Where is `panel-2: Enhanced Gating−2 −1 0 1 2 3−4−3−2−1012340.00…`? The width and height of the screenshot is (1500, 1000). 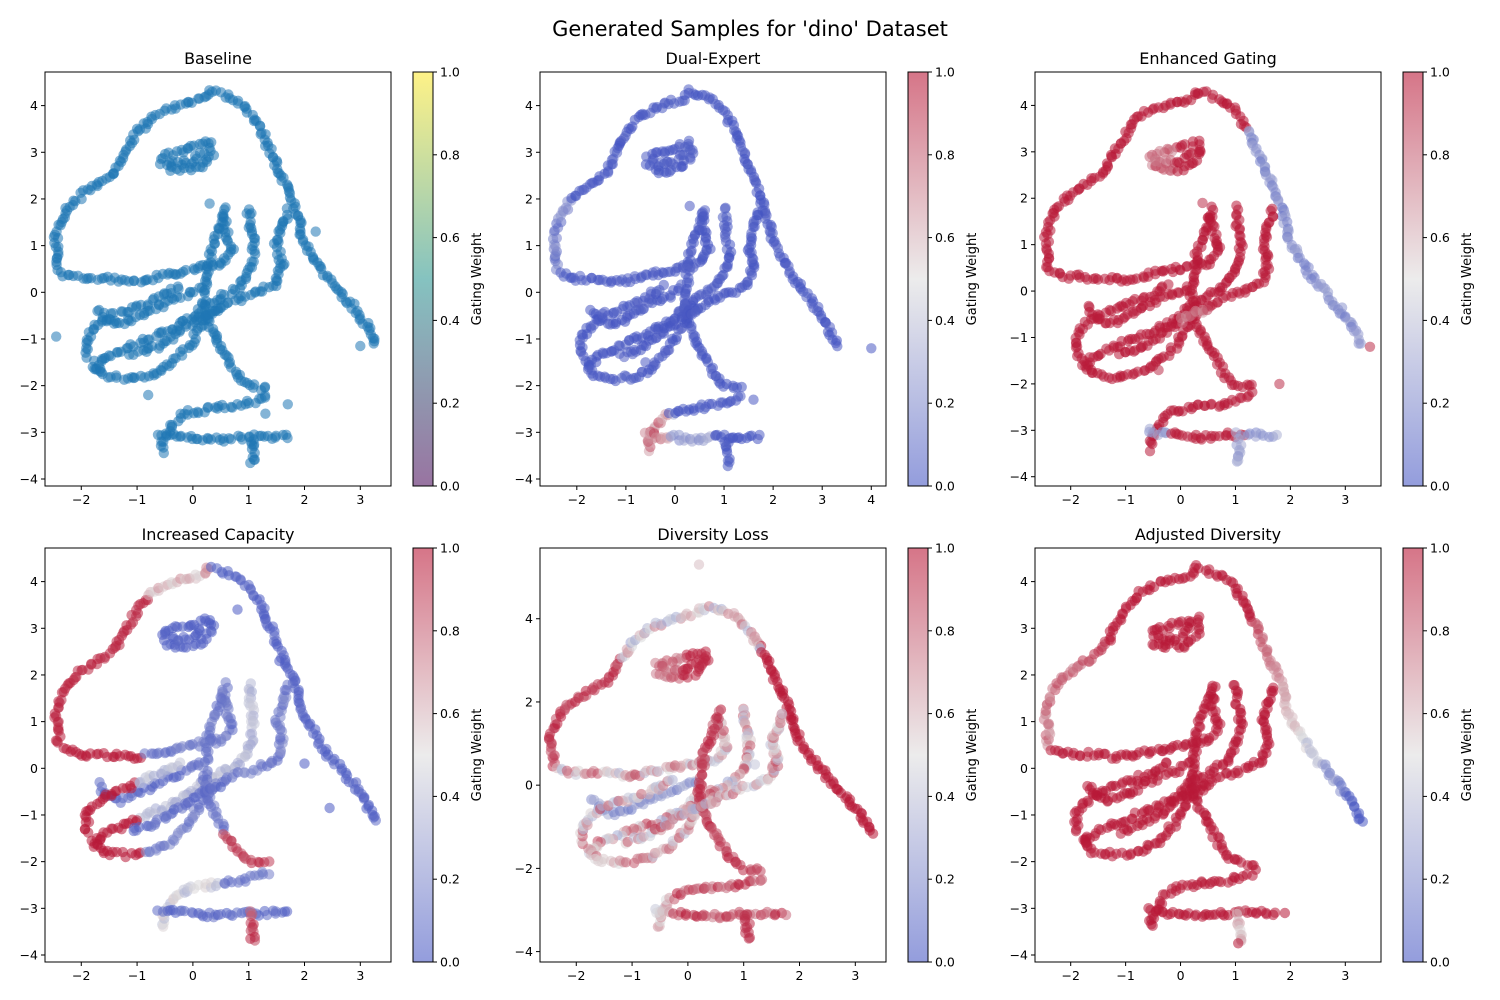
panel-2: Enhanced Gating−2 −1 0 1 2 3−4−3−2−1012340.00… is located at coordinates (1242, 278).